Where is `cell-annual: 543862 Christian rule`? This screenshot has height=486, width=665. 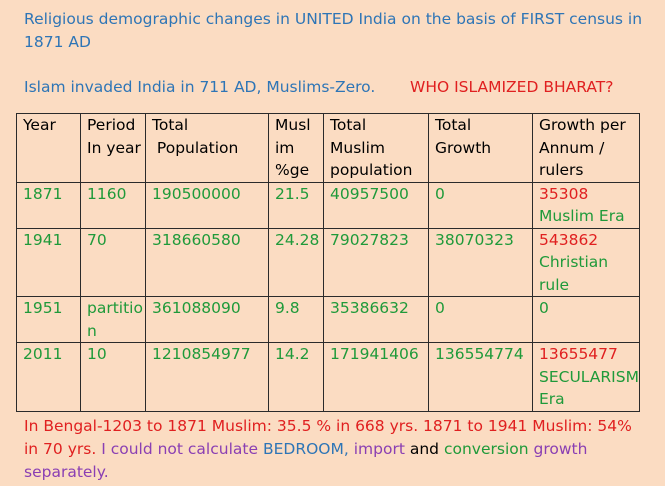 cell-annual: 543862 Christian rule is located at coordinates (586, 262).